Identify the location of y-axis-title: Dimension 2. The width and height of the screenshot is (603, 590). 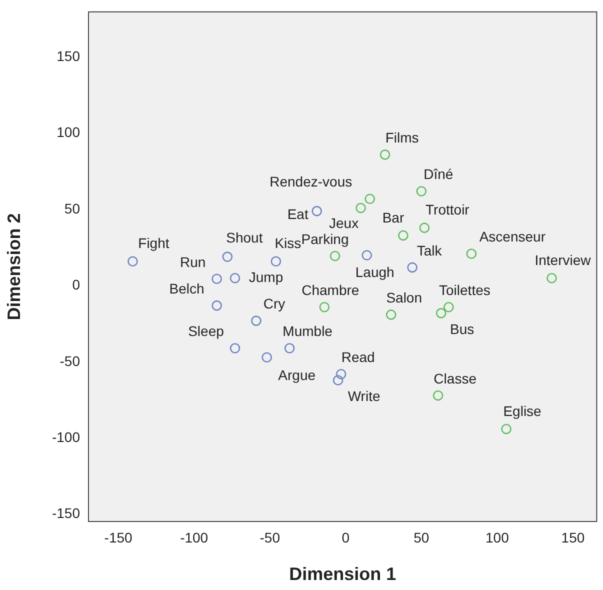
(14, 266).